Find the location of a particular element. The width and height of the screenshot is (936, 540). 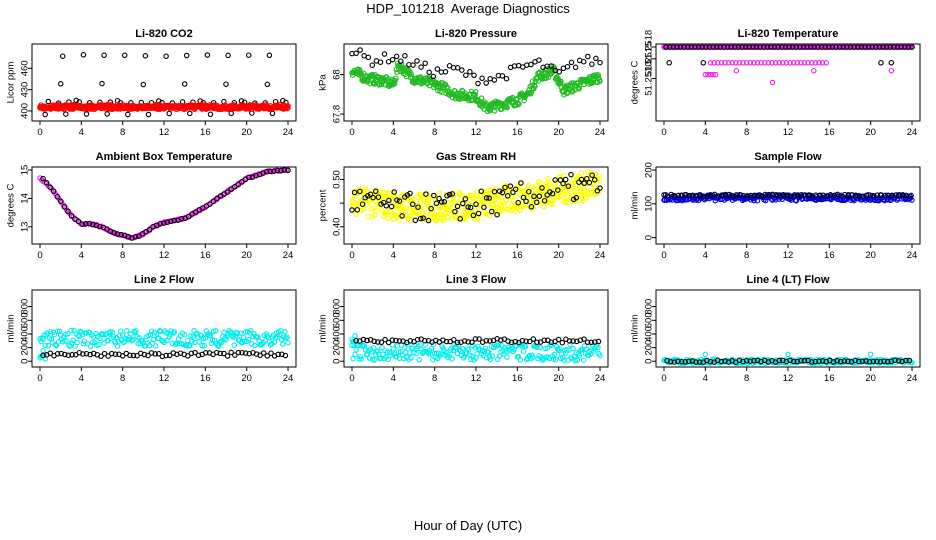

x-tick-label: 24 is located at coordinates (912, 255).